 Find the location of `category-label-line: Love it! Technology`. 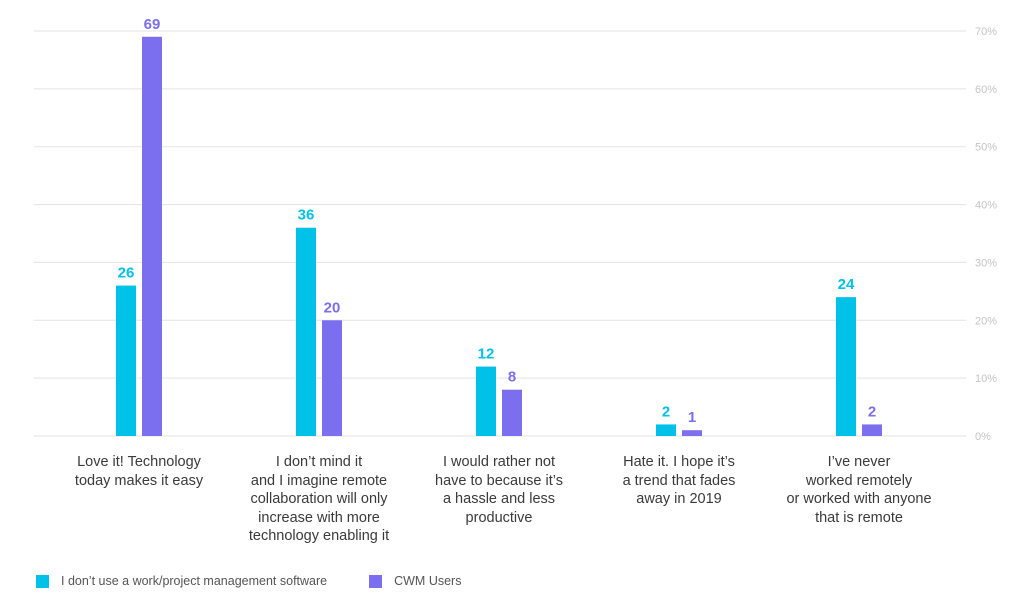

category-label-line: Love it! Technology is located at coordinates (139, 462).